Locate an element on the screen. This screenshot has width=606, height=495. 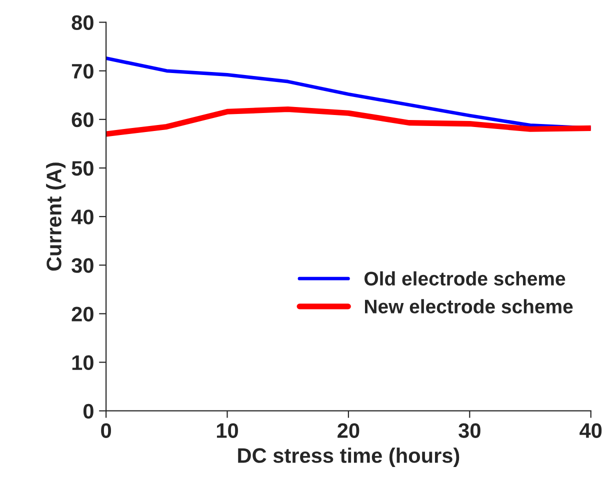
x-axis-title: DC stress time (hours) is located at coordinates (349, 458).